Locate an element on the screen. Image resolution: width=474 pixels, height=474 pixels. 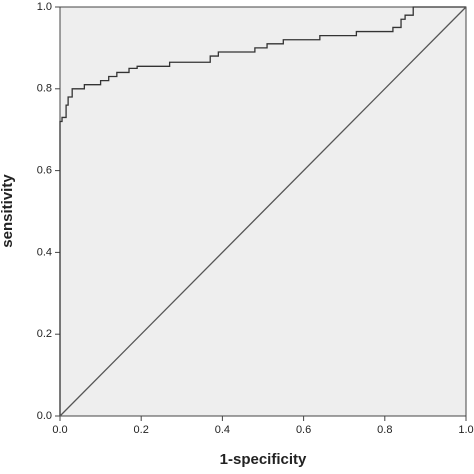
x-tick-label: 1.0 is located at coordinates (465, 430).